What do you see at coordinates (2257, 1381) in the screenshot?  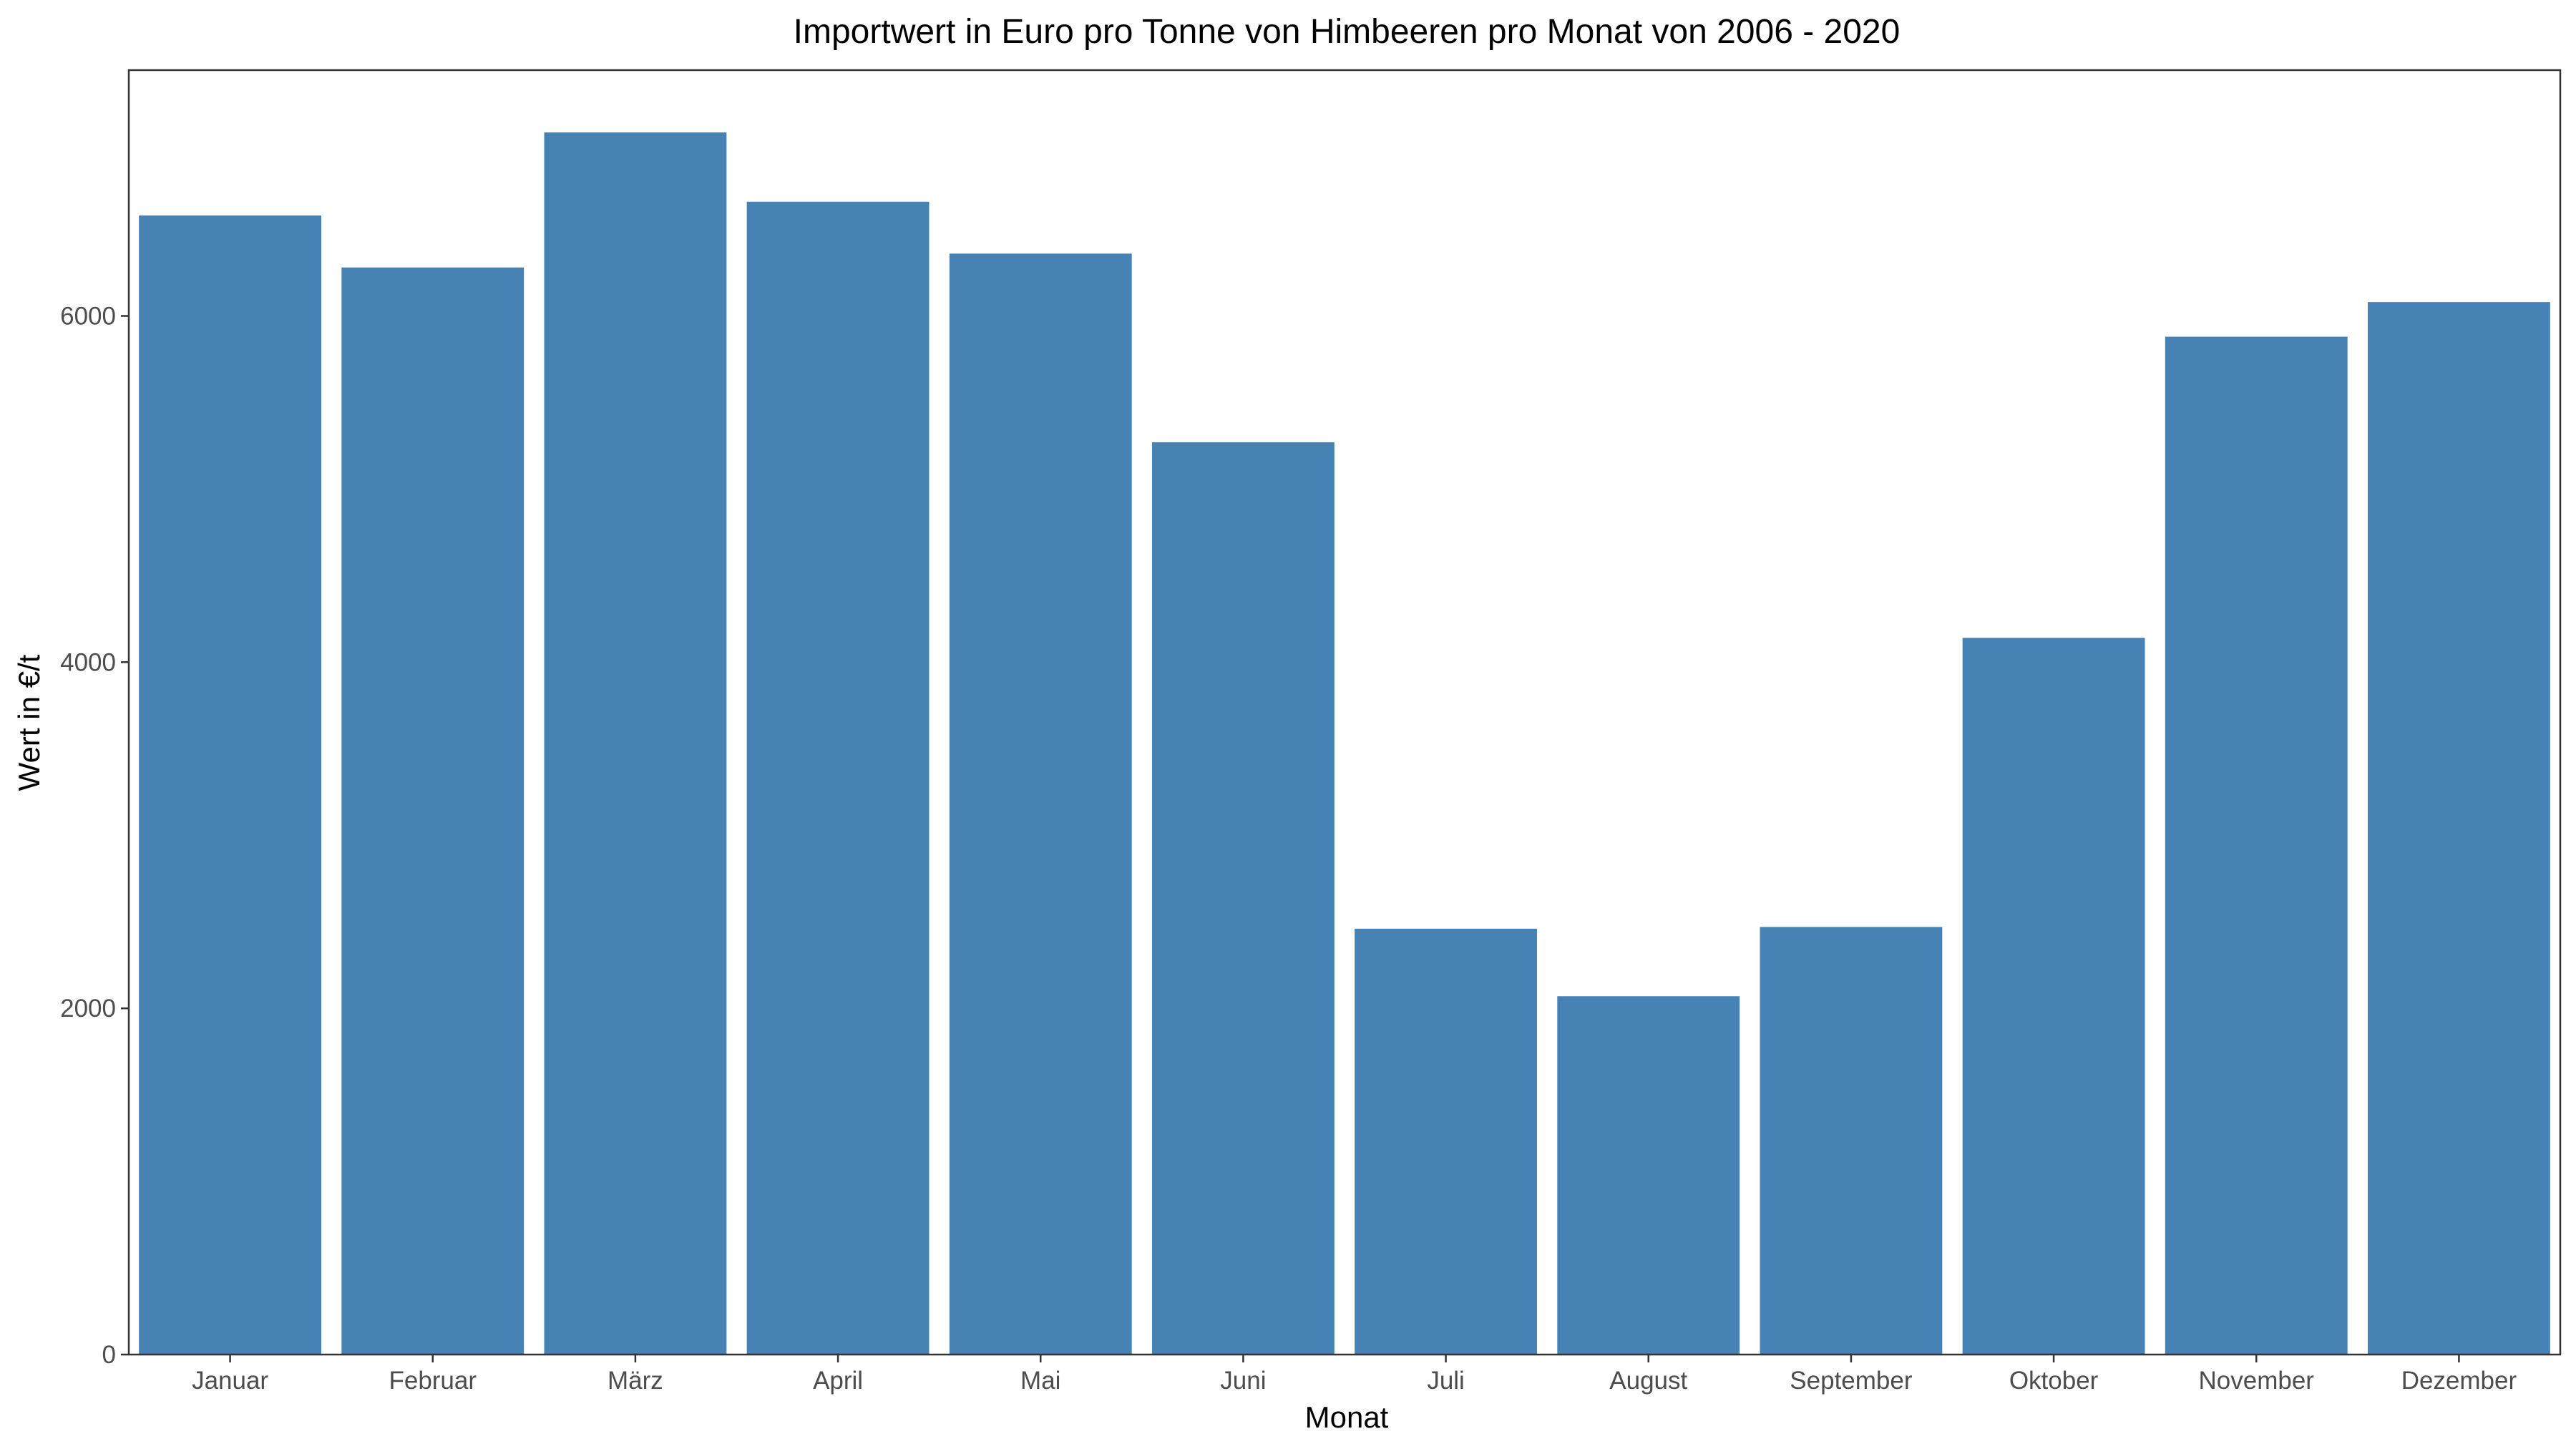 I see `x-tick-label: November` at bounding box center [2257, 1381].